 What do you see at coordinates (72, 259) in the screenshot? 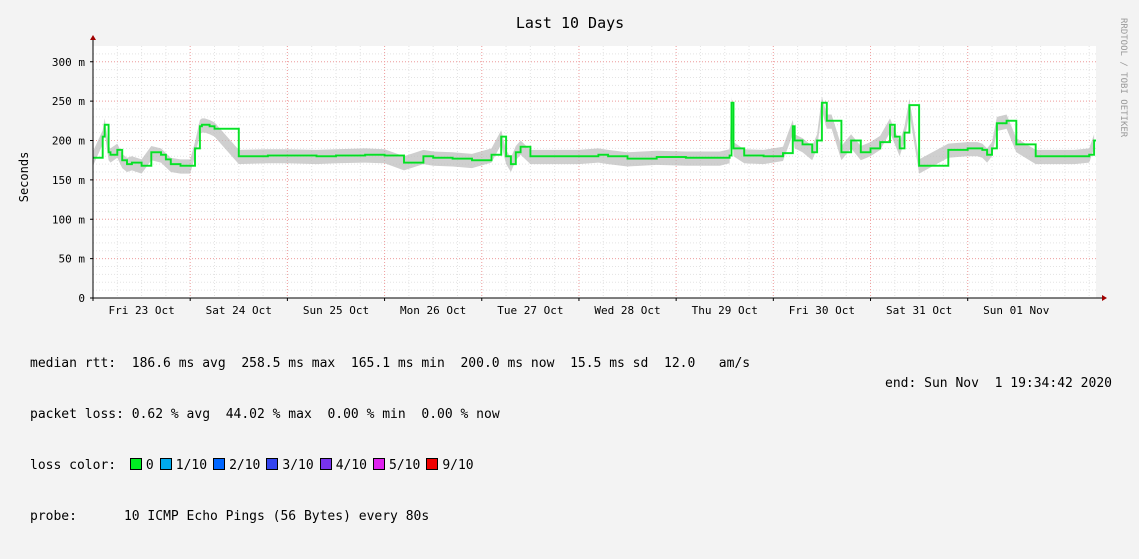
I see `y-tick-label: 50 m` at bounding box center [72, 259].